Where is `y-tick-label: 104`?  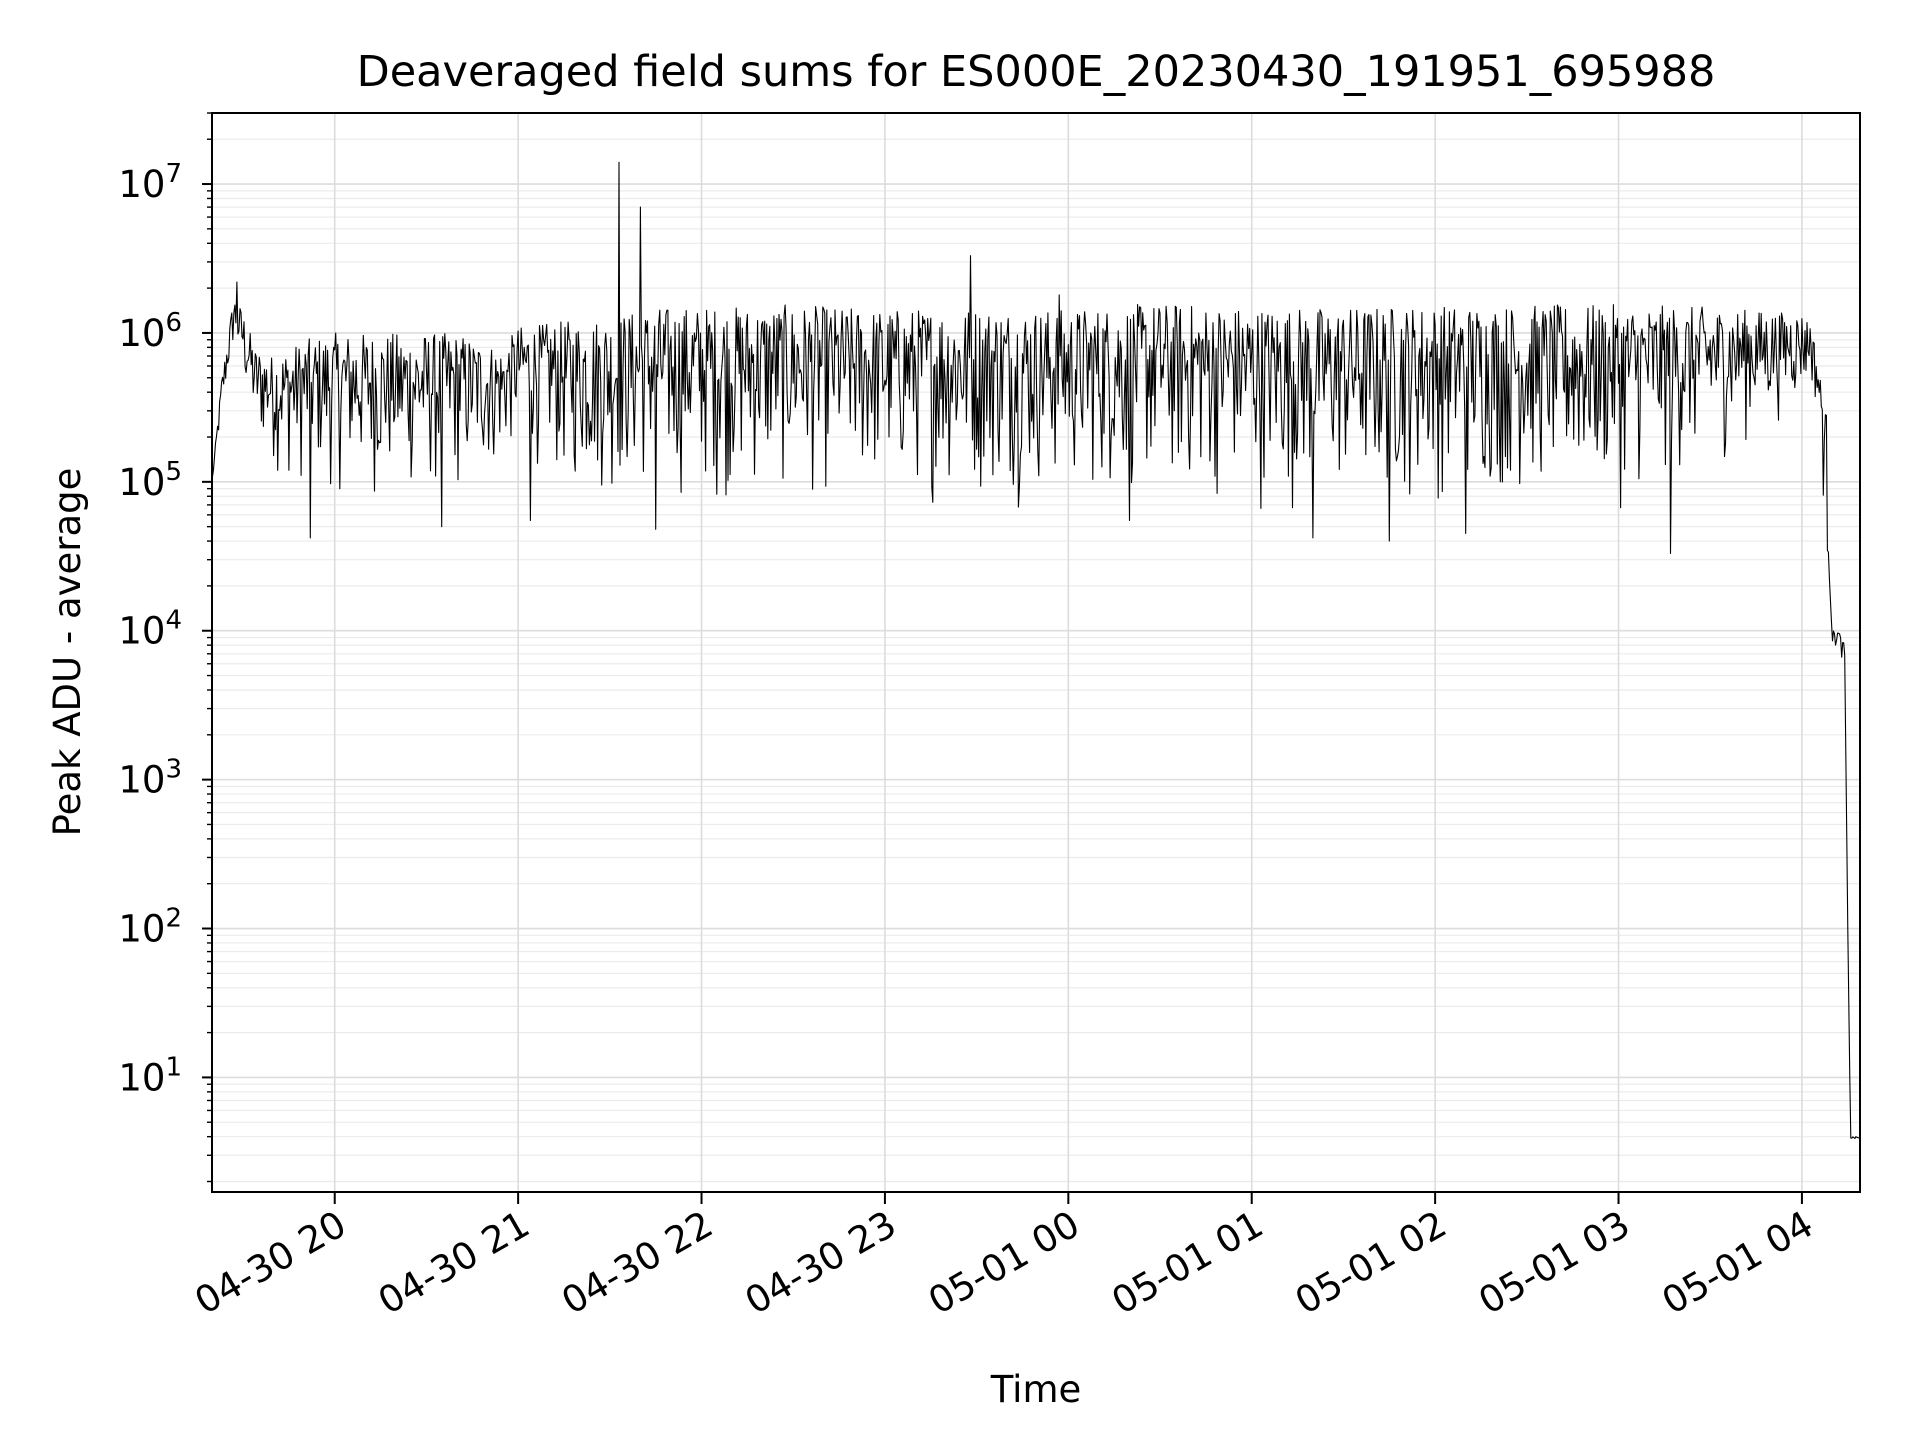
y-tick-label: 104 is located at coordinates (150, 629).